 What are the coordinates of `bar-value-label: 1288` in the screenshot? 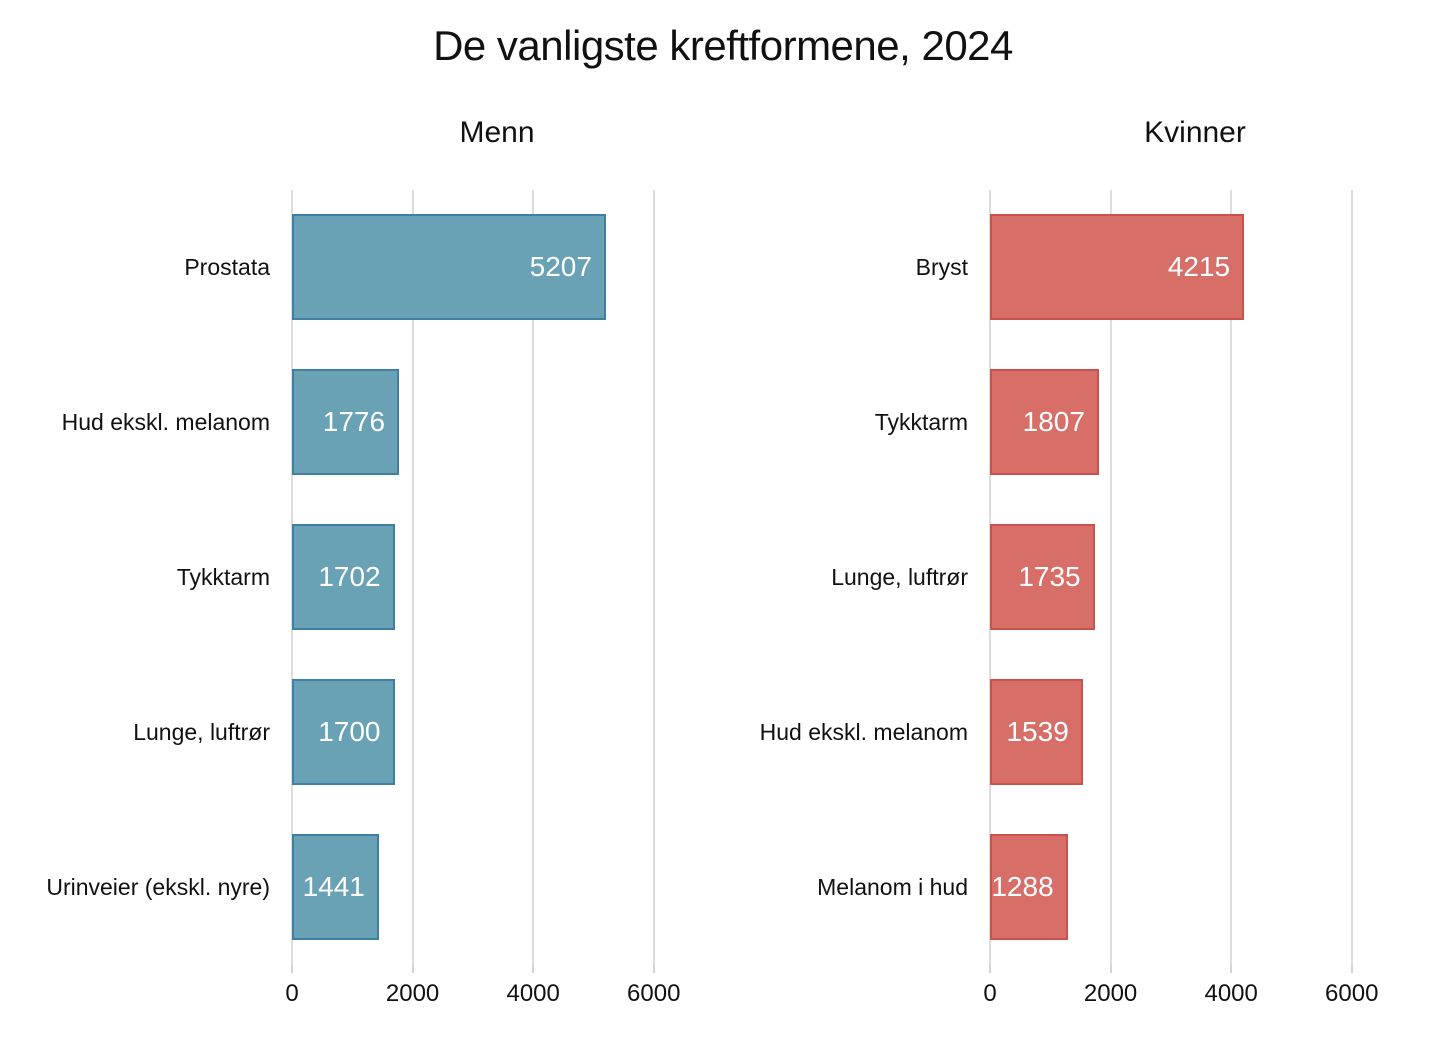 It's located at (1022, 886).